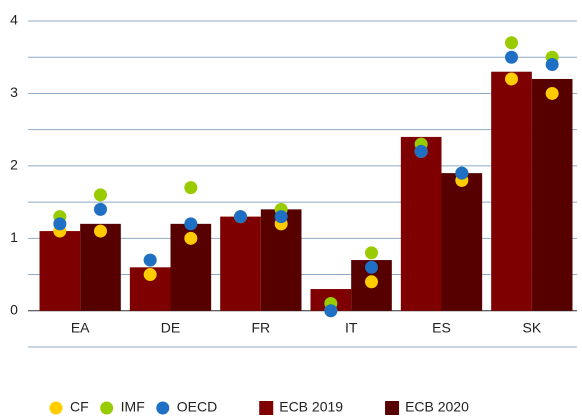 The height and width of the screenshot is (417, 582). I want to click on y-tick-label: 1, so click(14, 237).